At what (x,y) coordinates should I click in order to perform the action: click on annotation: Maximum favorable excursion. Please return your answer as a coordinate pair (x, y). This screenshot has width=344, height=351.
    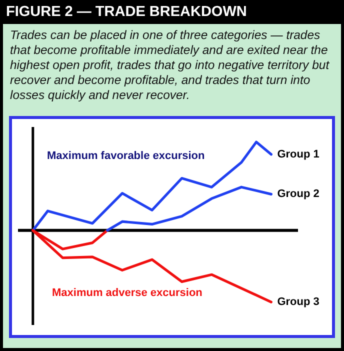
    Looking at the image, I should click on (126, 156).